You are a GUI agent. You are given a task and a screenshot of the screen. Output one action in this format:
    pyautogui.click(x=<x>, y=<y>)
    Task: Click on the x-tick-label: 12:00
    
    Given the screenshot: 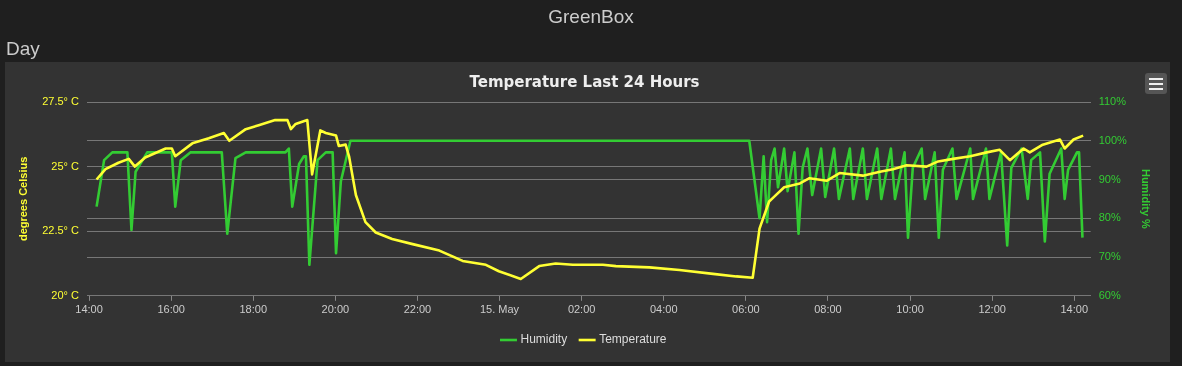 What is the action you would take?
    pyautogui.click(x=992, y=309)
    